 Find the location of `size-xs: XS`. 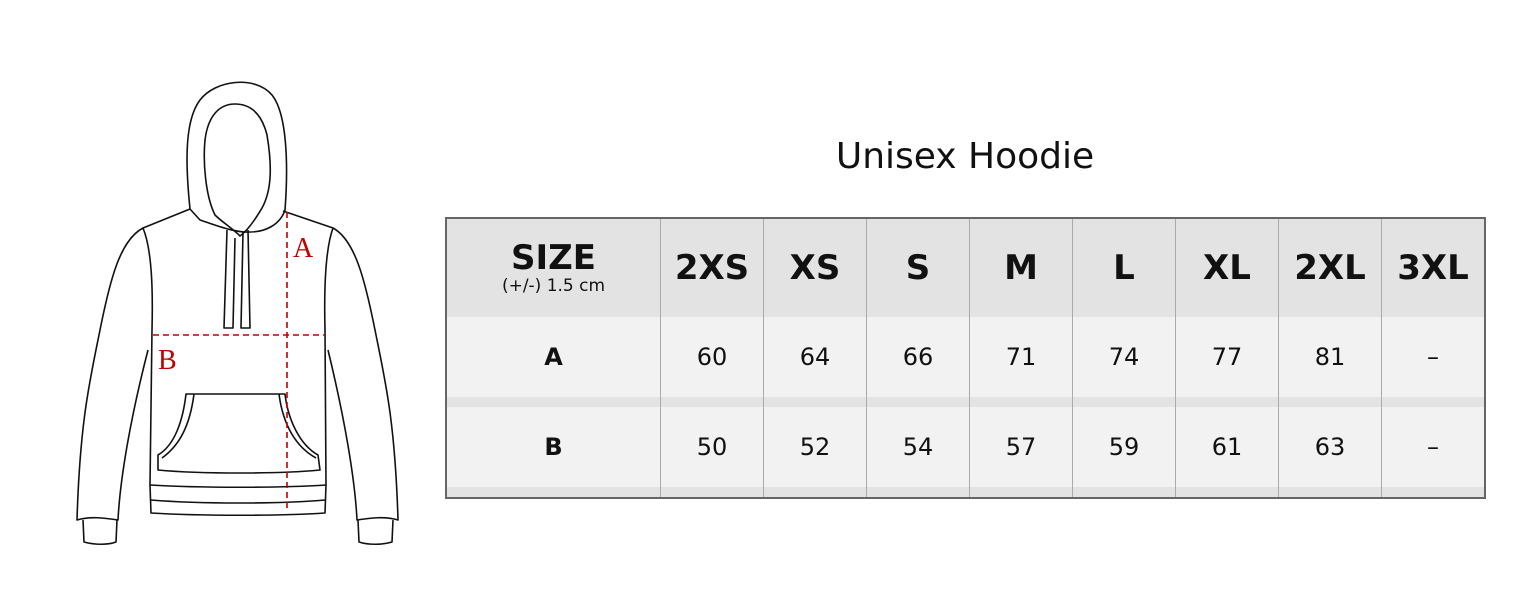

size-xs: XS is located at coordinates (815, 267).